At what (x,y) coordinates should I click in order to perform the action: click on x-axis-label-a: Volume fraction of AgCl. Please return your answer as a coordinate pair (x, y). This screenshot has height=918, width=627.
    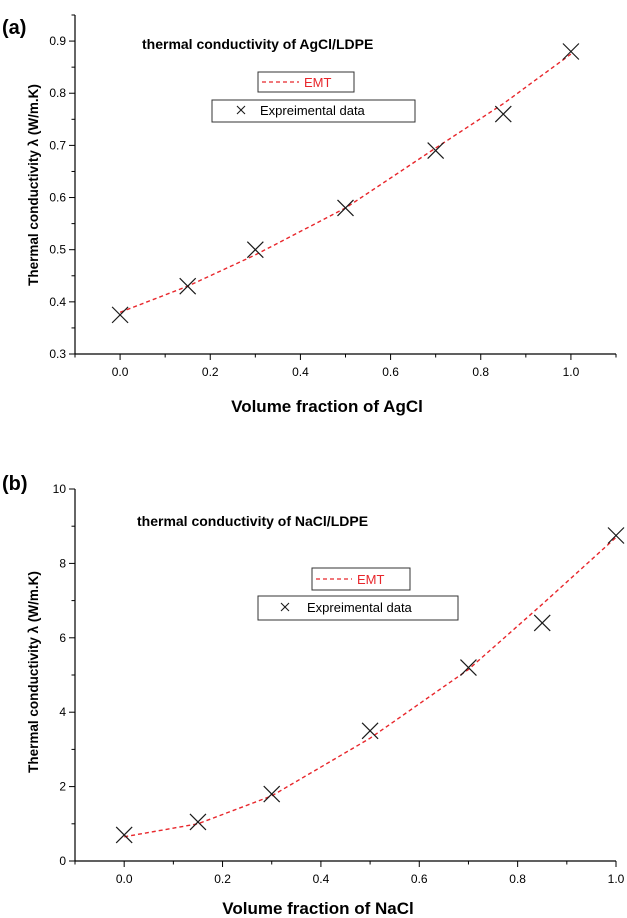
    Looking at the image, I should click on (327, 406).